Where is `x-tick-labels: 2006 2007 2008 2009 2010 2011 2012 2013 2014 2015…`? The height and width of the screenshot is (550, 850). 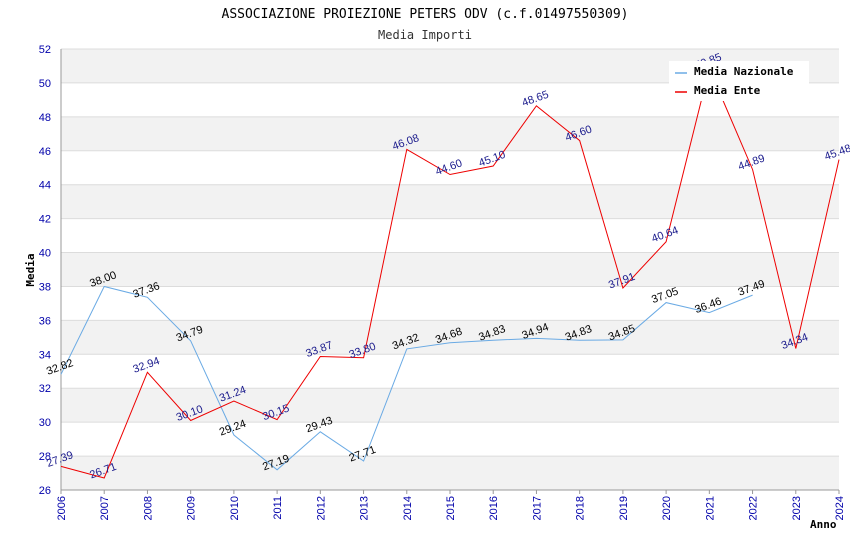 x-tick-labels: 2006 2007 2008 2009 2010 2011 2012 2013 2014 2015… is located at coordinates (451, 508).